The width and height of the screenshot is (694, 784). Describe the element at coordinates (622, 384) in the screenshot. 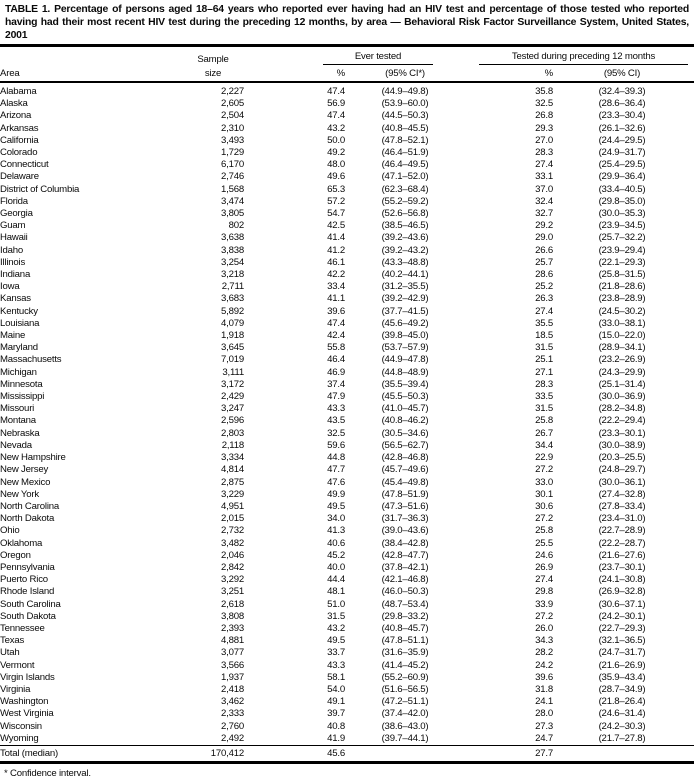

I see `tested-12mo-ci-cell: (25.1–31.4)` at that location.